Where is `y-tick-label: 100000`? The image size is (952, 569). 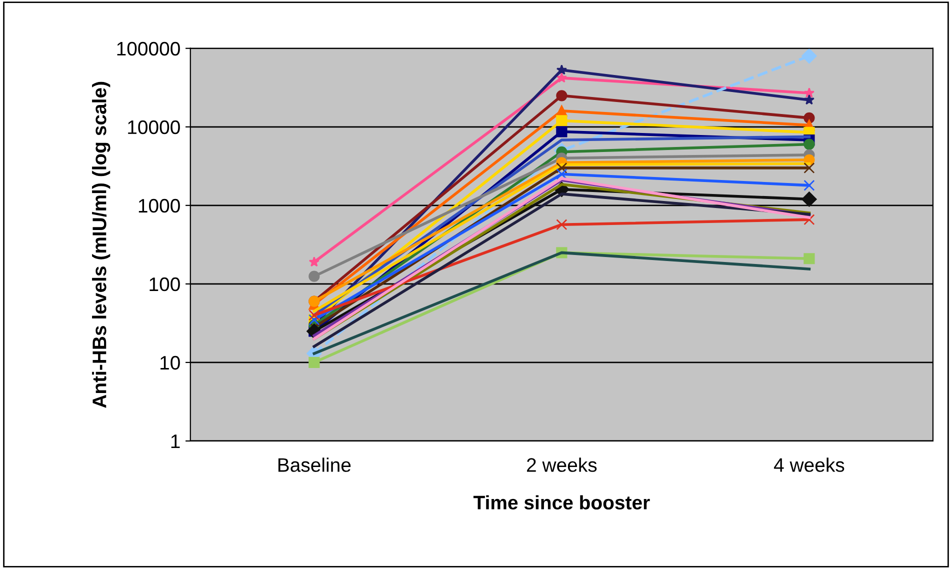 y-tick-label: 100000 is located at coordinates (148, 49).